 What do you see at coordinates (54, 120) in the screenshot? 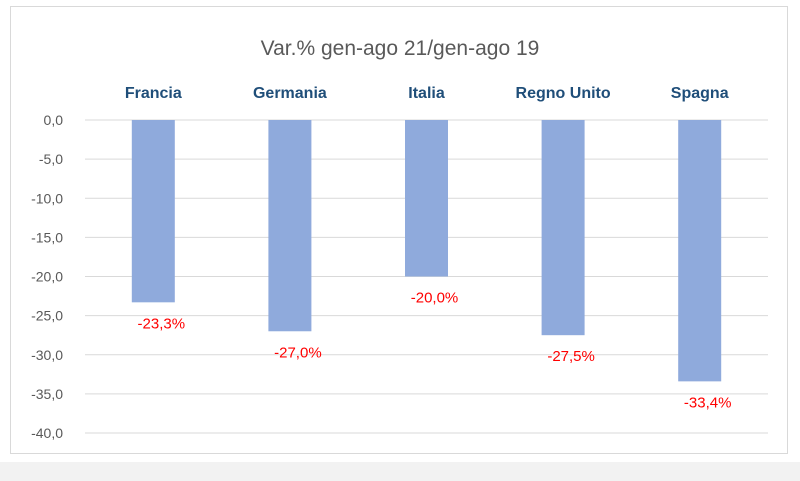
I see `y-tick-label: 0,0` at bounding box center [54, 120].